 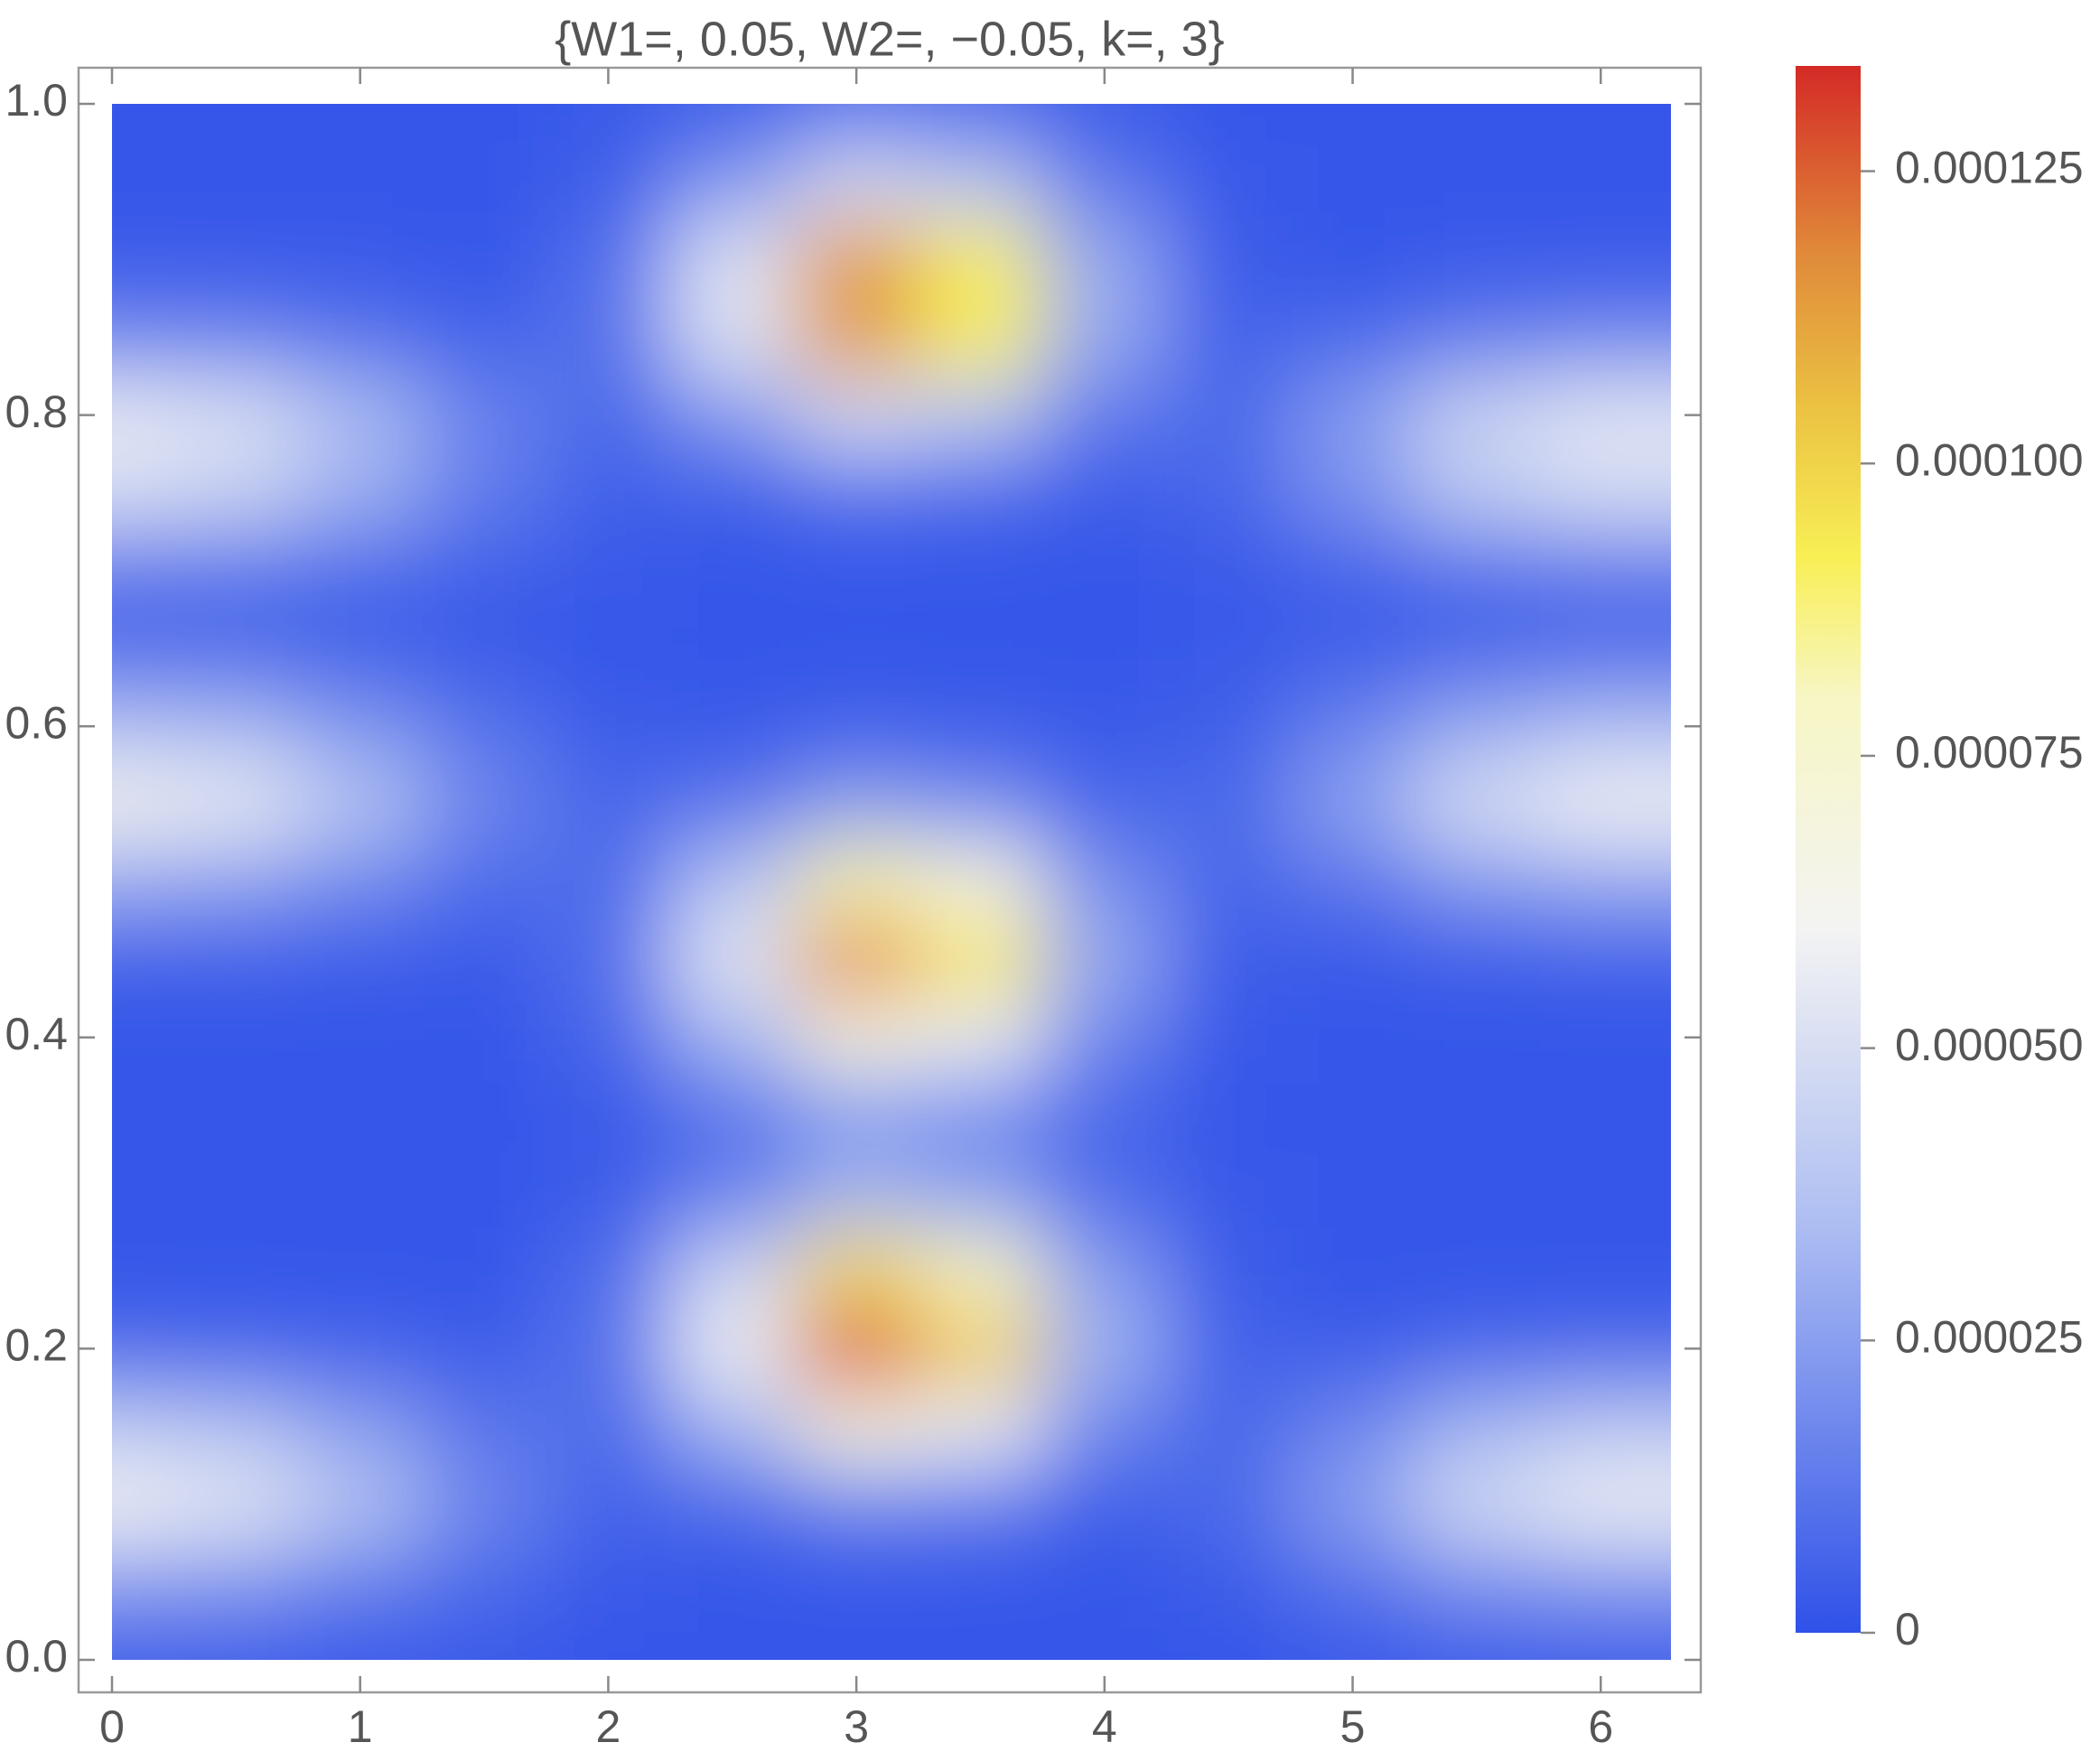 I want to click on x-tick-label: 3, so click(x=856, y=1726).